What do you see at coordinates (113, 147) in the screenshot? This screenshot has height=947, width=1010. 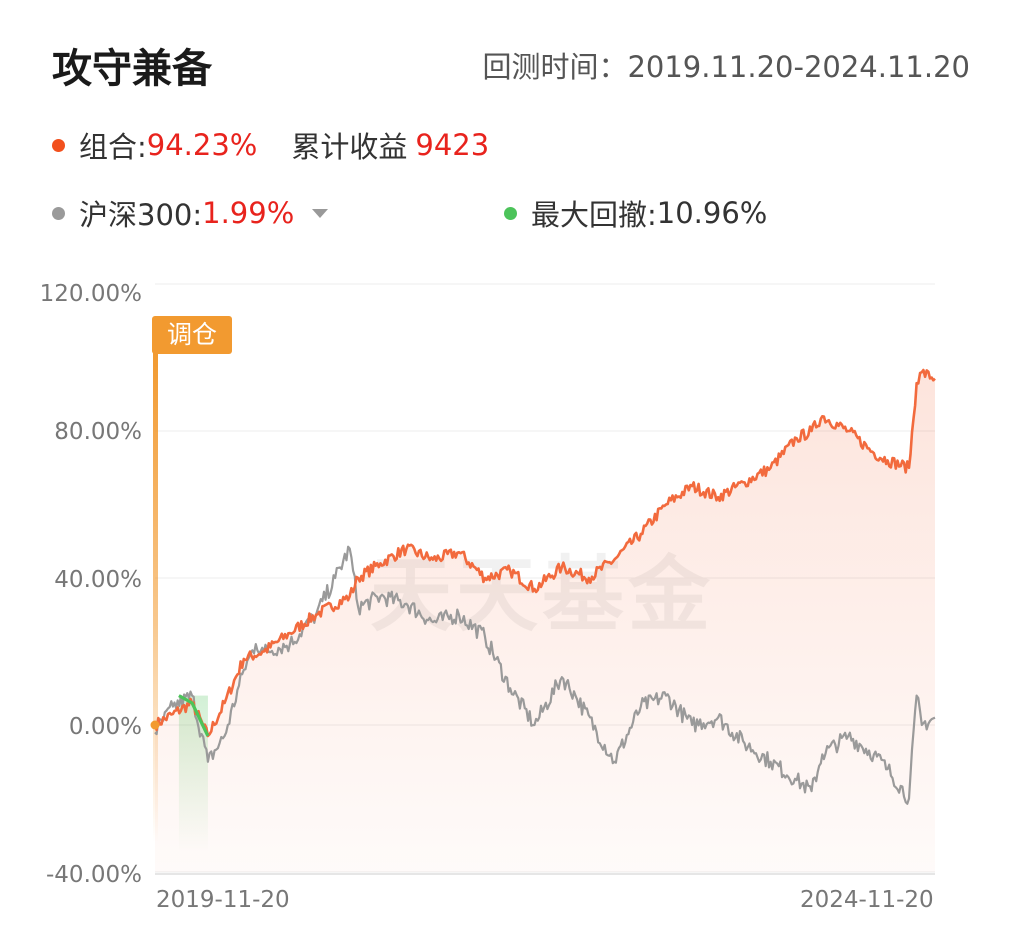 I see `portfolio-label: 组合:` at bounding box center [113, 147].